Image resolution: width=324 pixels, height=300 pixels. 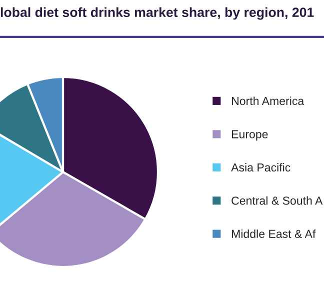 What do you see at coordinates (260, 167) in the screenshot?
I see `legend-label: Asia Pacific` at bounding box center [260, 167].